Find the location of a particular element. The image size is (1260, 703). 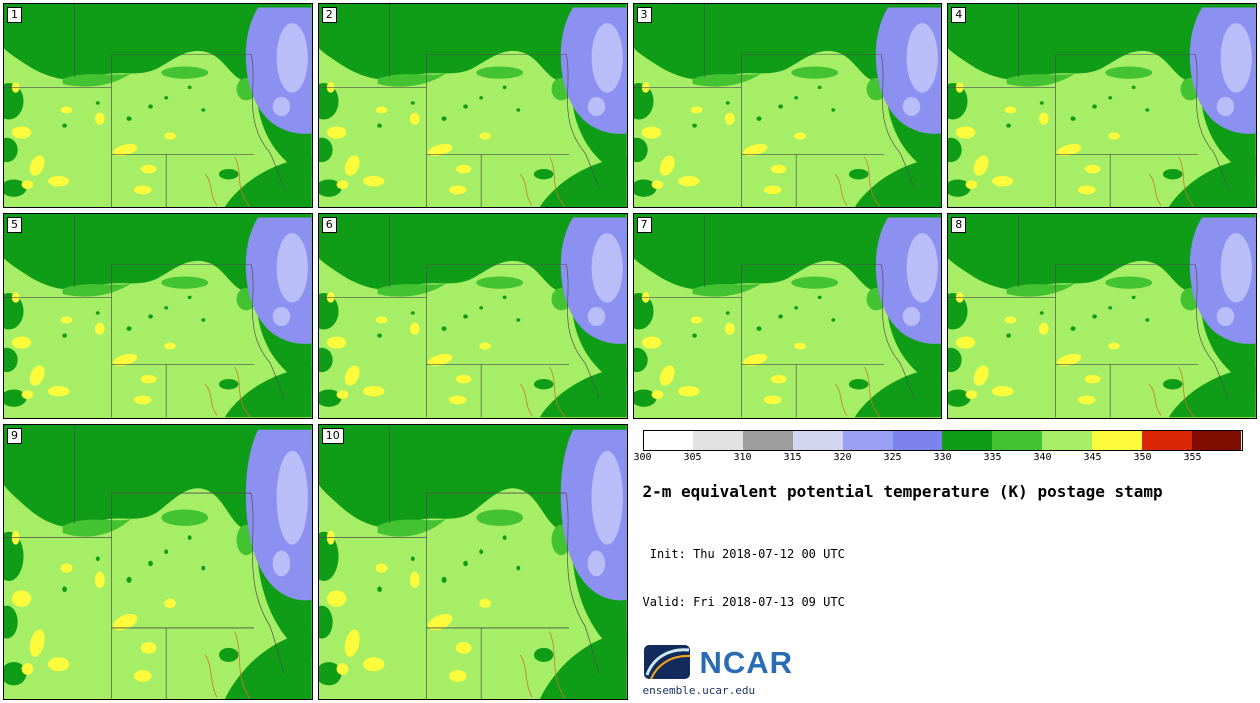

colorbar-tick-label: 315 is located at coordinates (792, 457).